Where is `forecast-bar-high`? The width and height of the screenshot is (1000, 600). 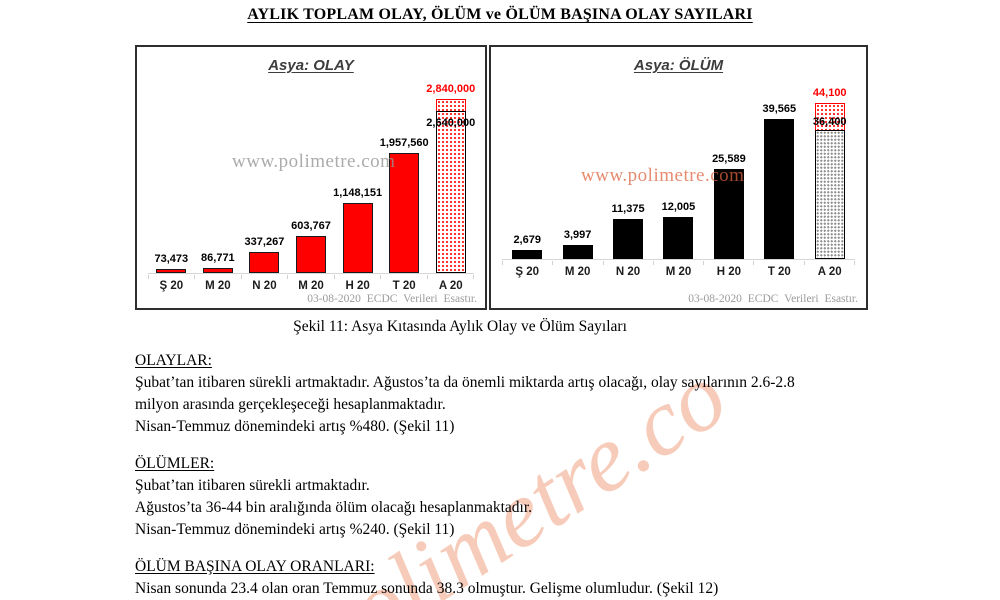
forecast-bar-high is located at coordinates (450, 186).